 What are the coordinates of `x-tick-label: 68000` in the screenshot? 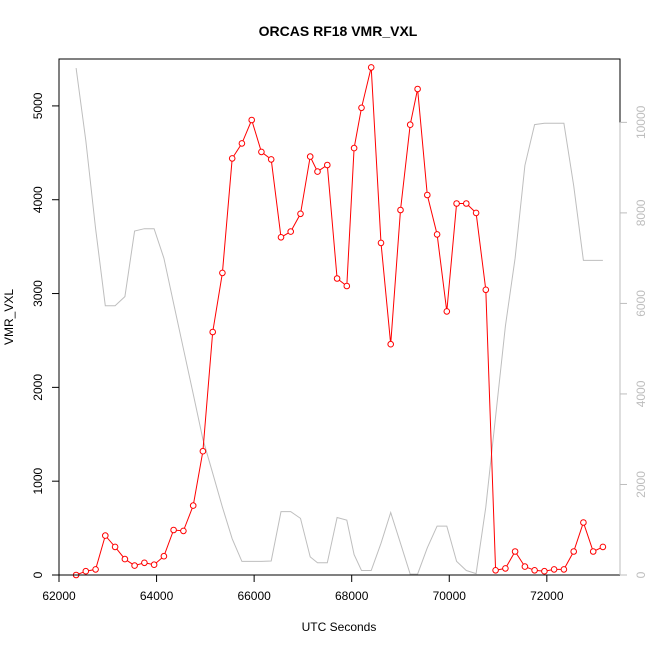 It's located at (352, 596).